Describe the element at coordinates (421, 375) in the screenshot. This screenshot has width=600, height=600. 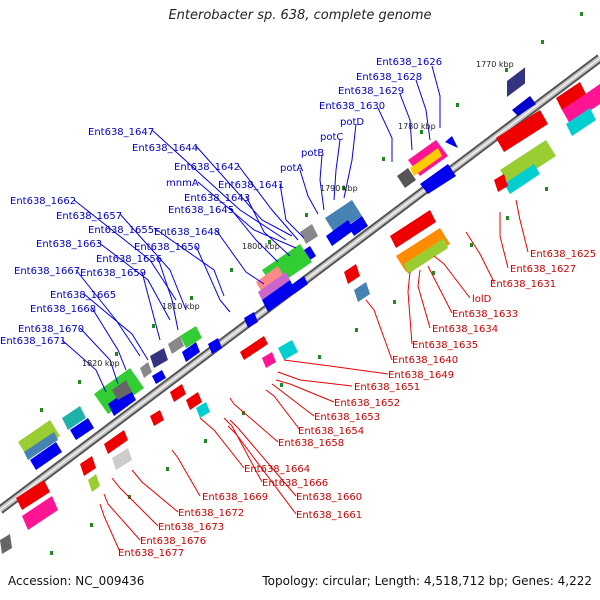
I see `gene-label: Ent638_1649` at that location.